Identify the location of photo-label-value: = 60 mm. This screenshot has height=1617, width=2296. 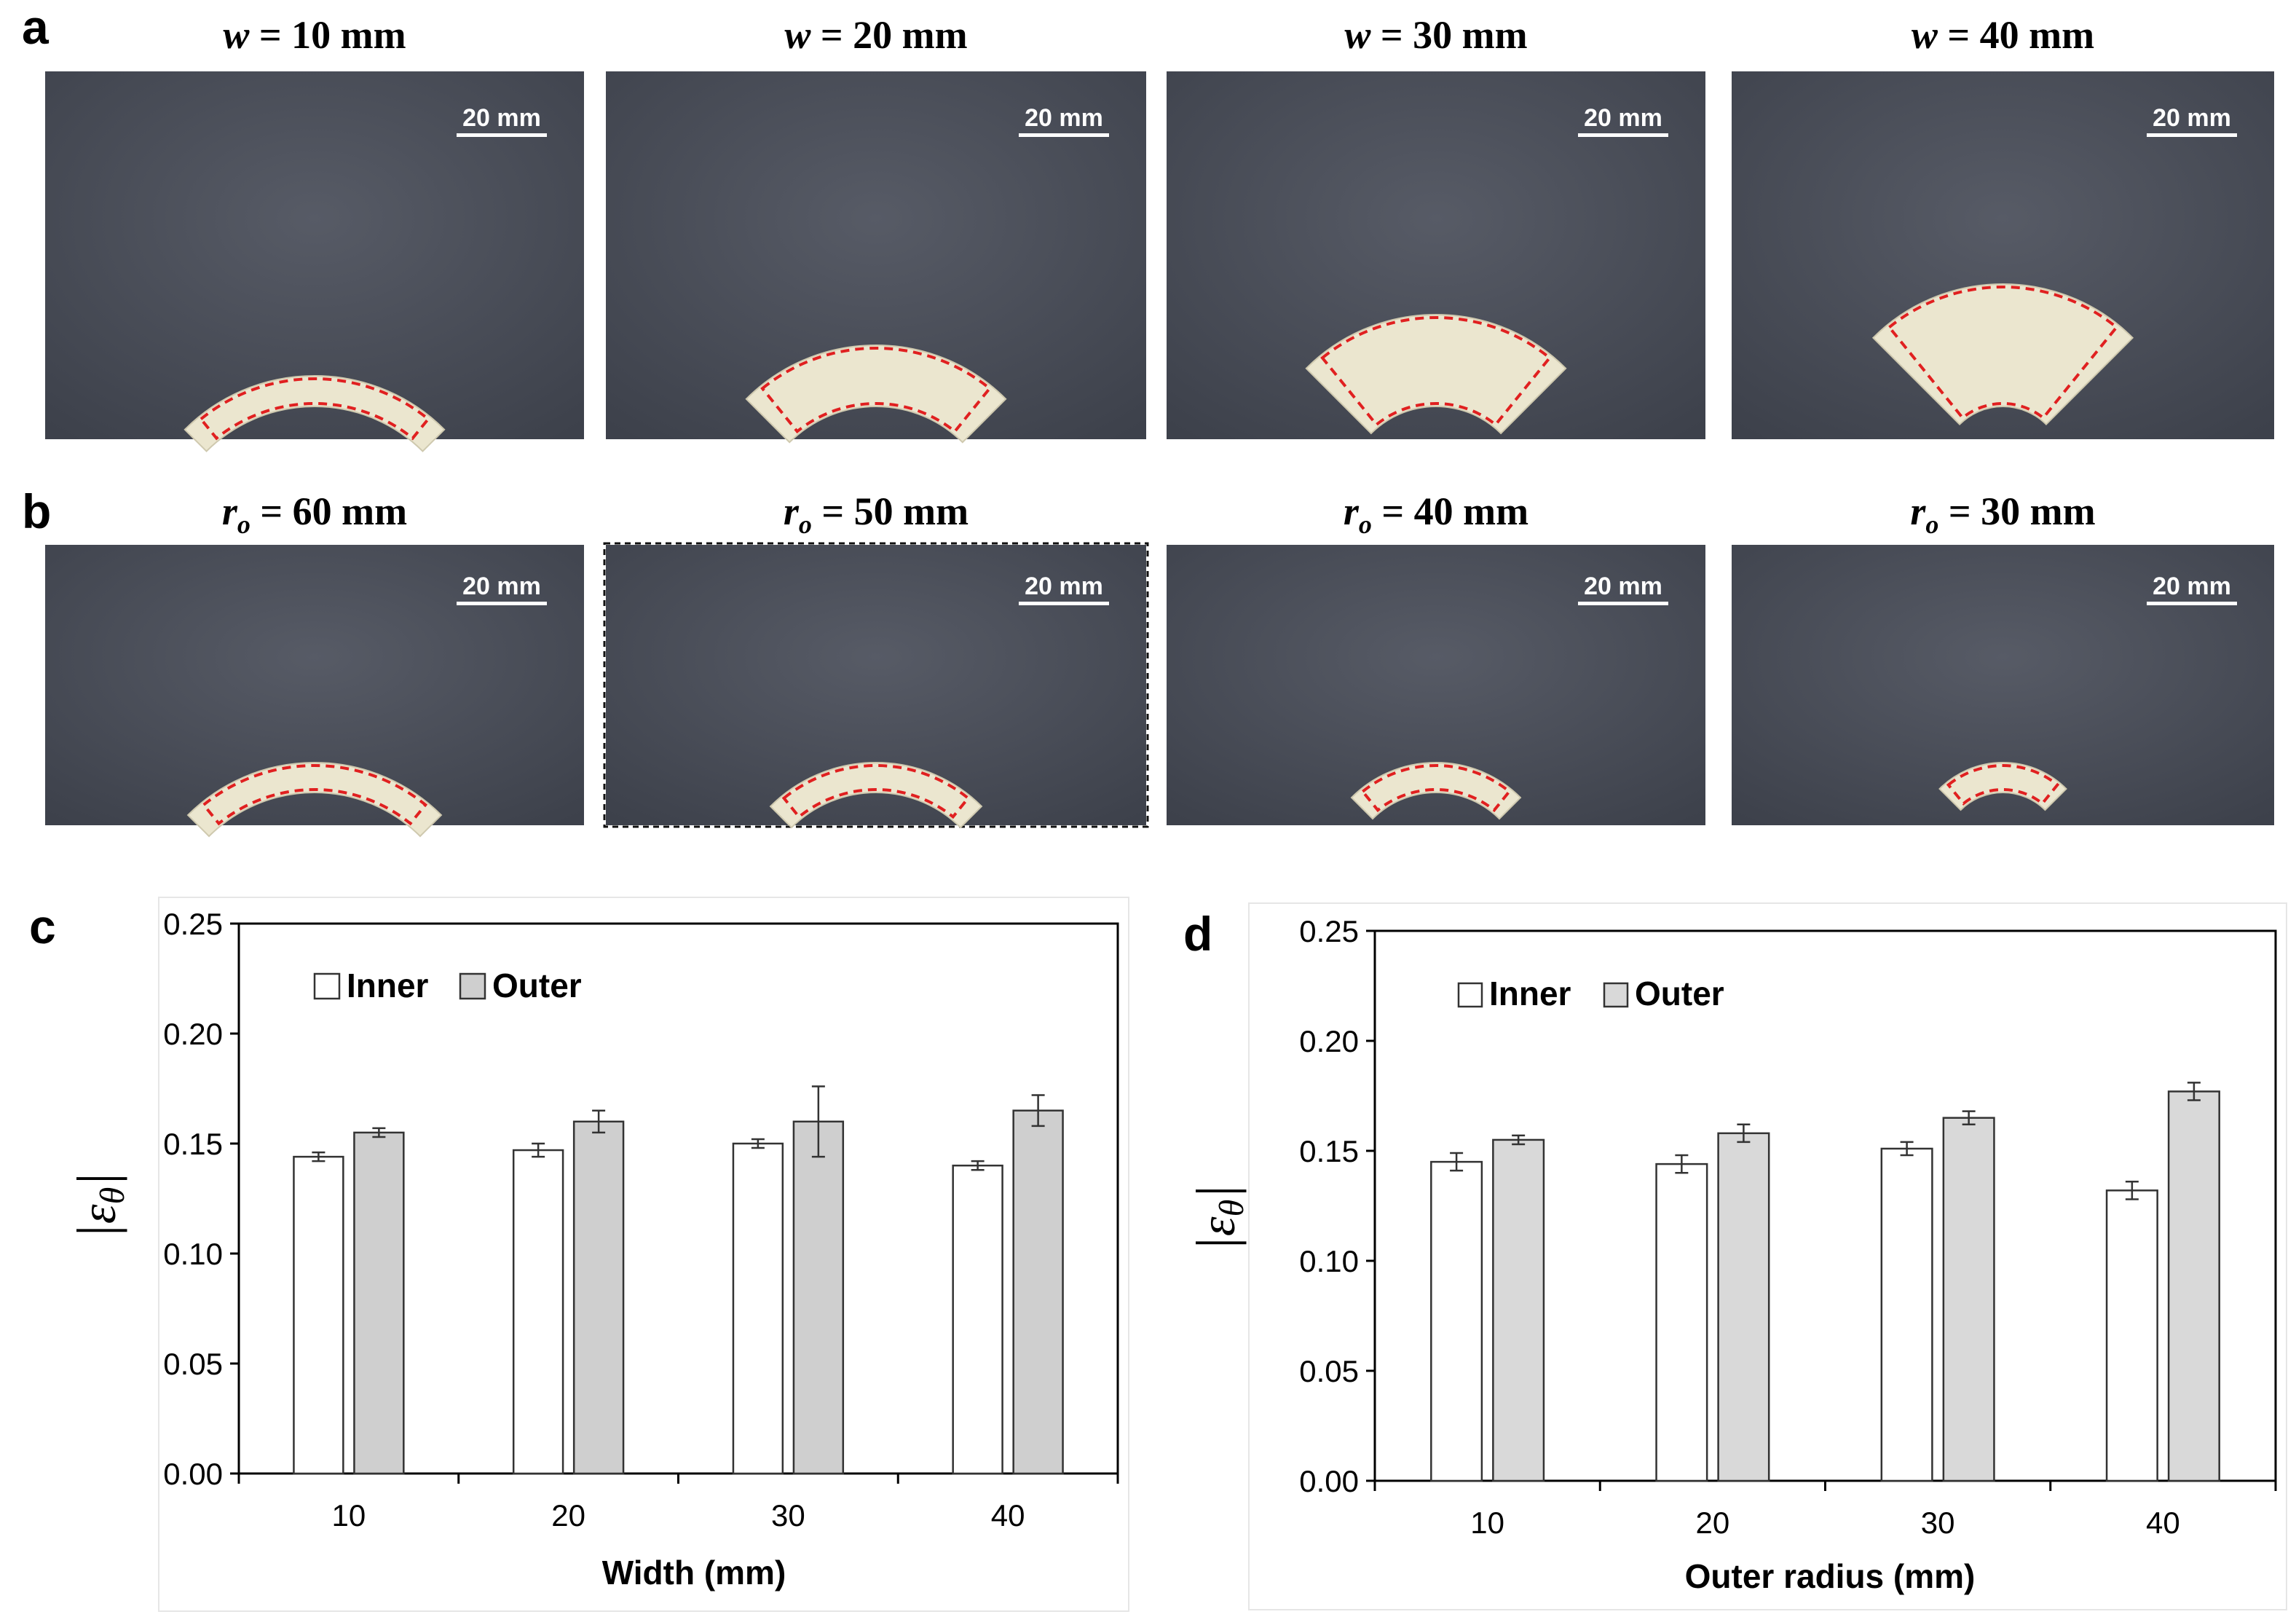
(328, 511).